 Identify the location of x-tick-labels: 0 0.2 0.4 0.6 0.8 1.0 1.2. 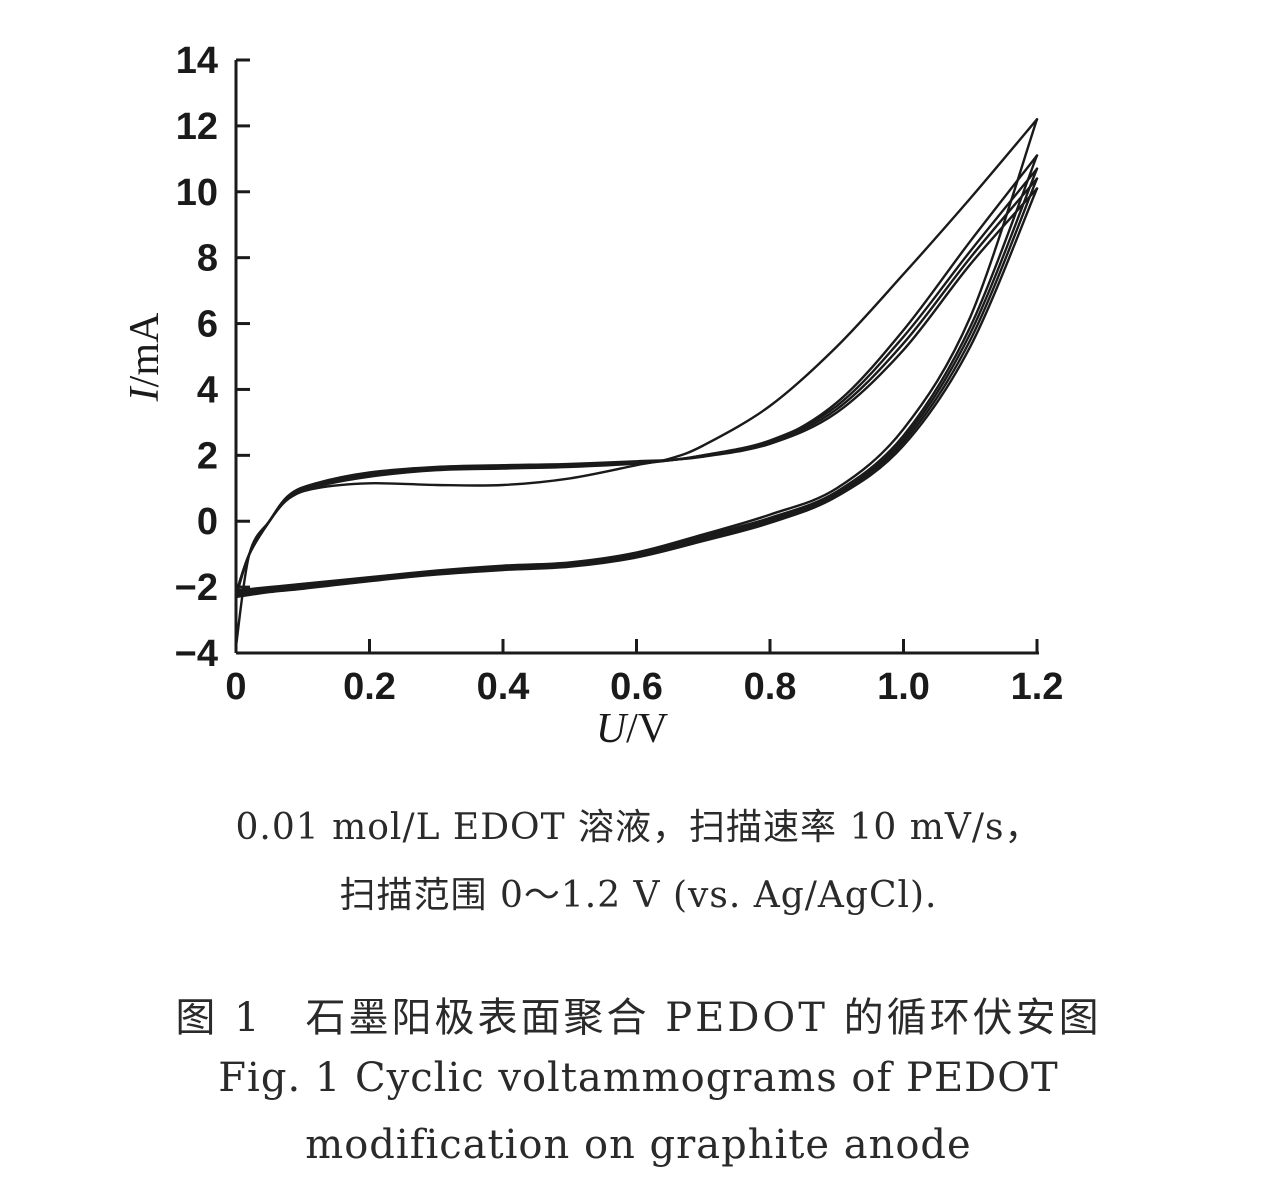
(644, 687).